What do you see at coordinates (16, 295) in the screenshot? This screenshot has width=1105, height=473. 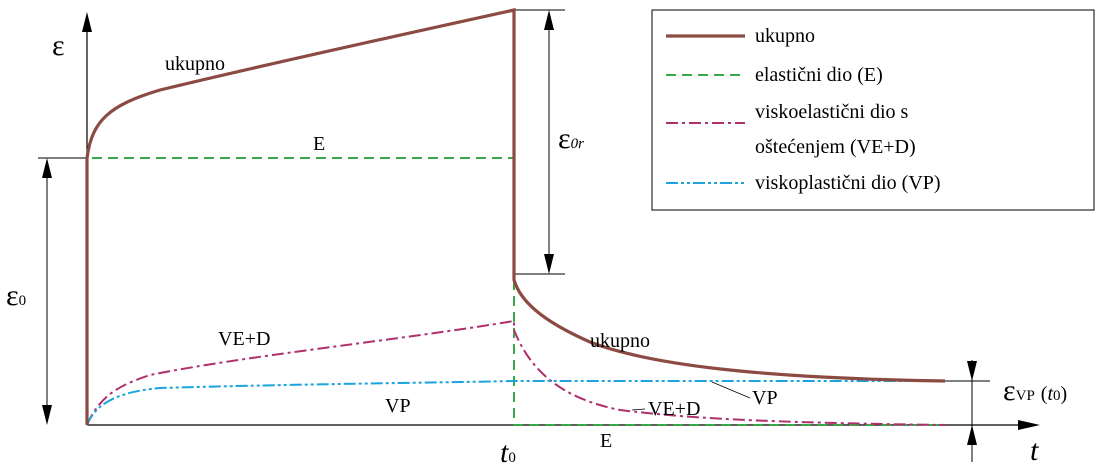 I see `eps0-label: ε0` at bounding box center [16, 295].